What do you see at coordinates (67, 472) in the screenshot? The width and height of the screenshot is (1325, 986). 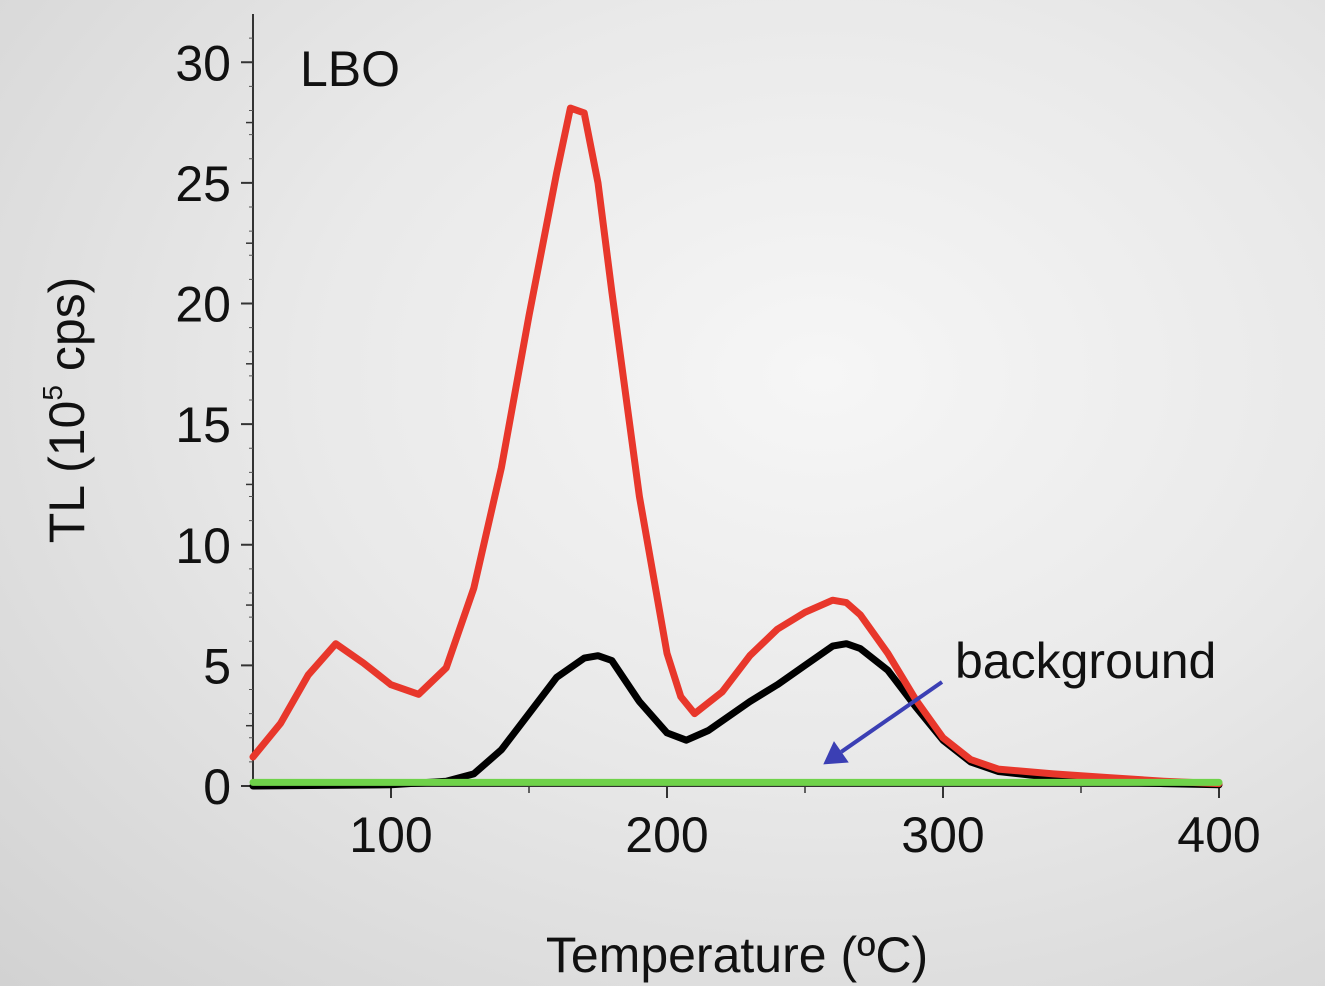 I see `y-axis-title-prefix: TL (10` at bounding box center [67, 472].